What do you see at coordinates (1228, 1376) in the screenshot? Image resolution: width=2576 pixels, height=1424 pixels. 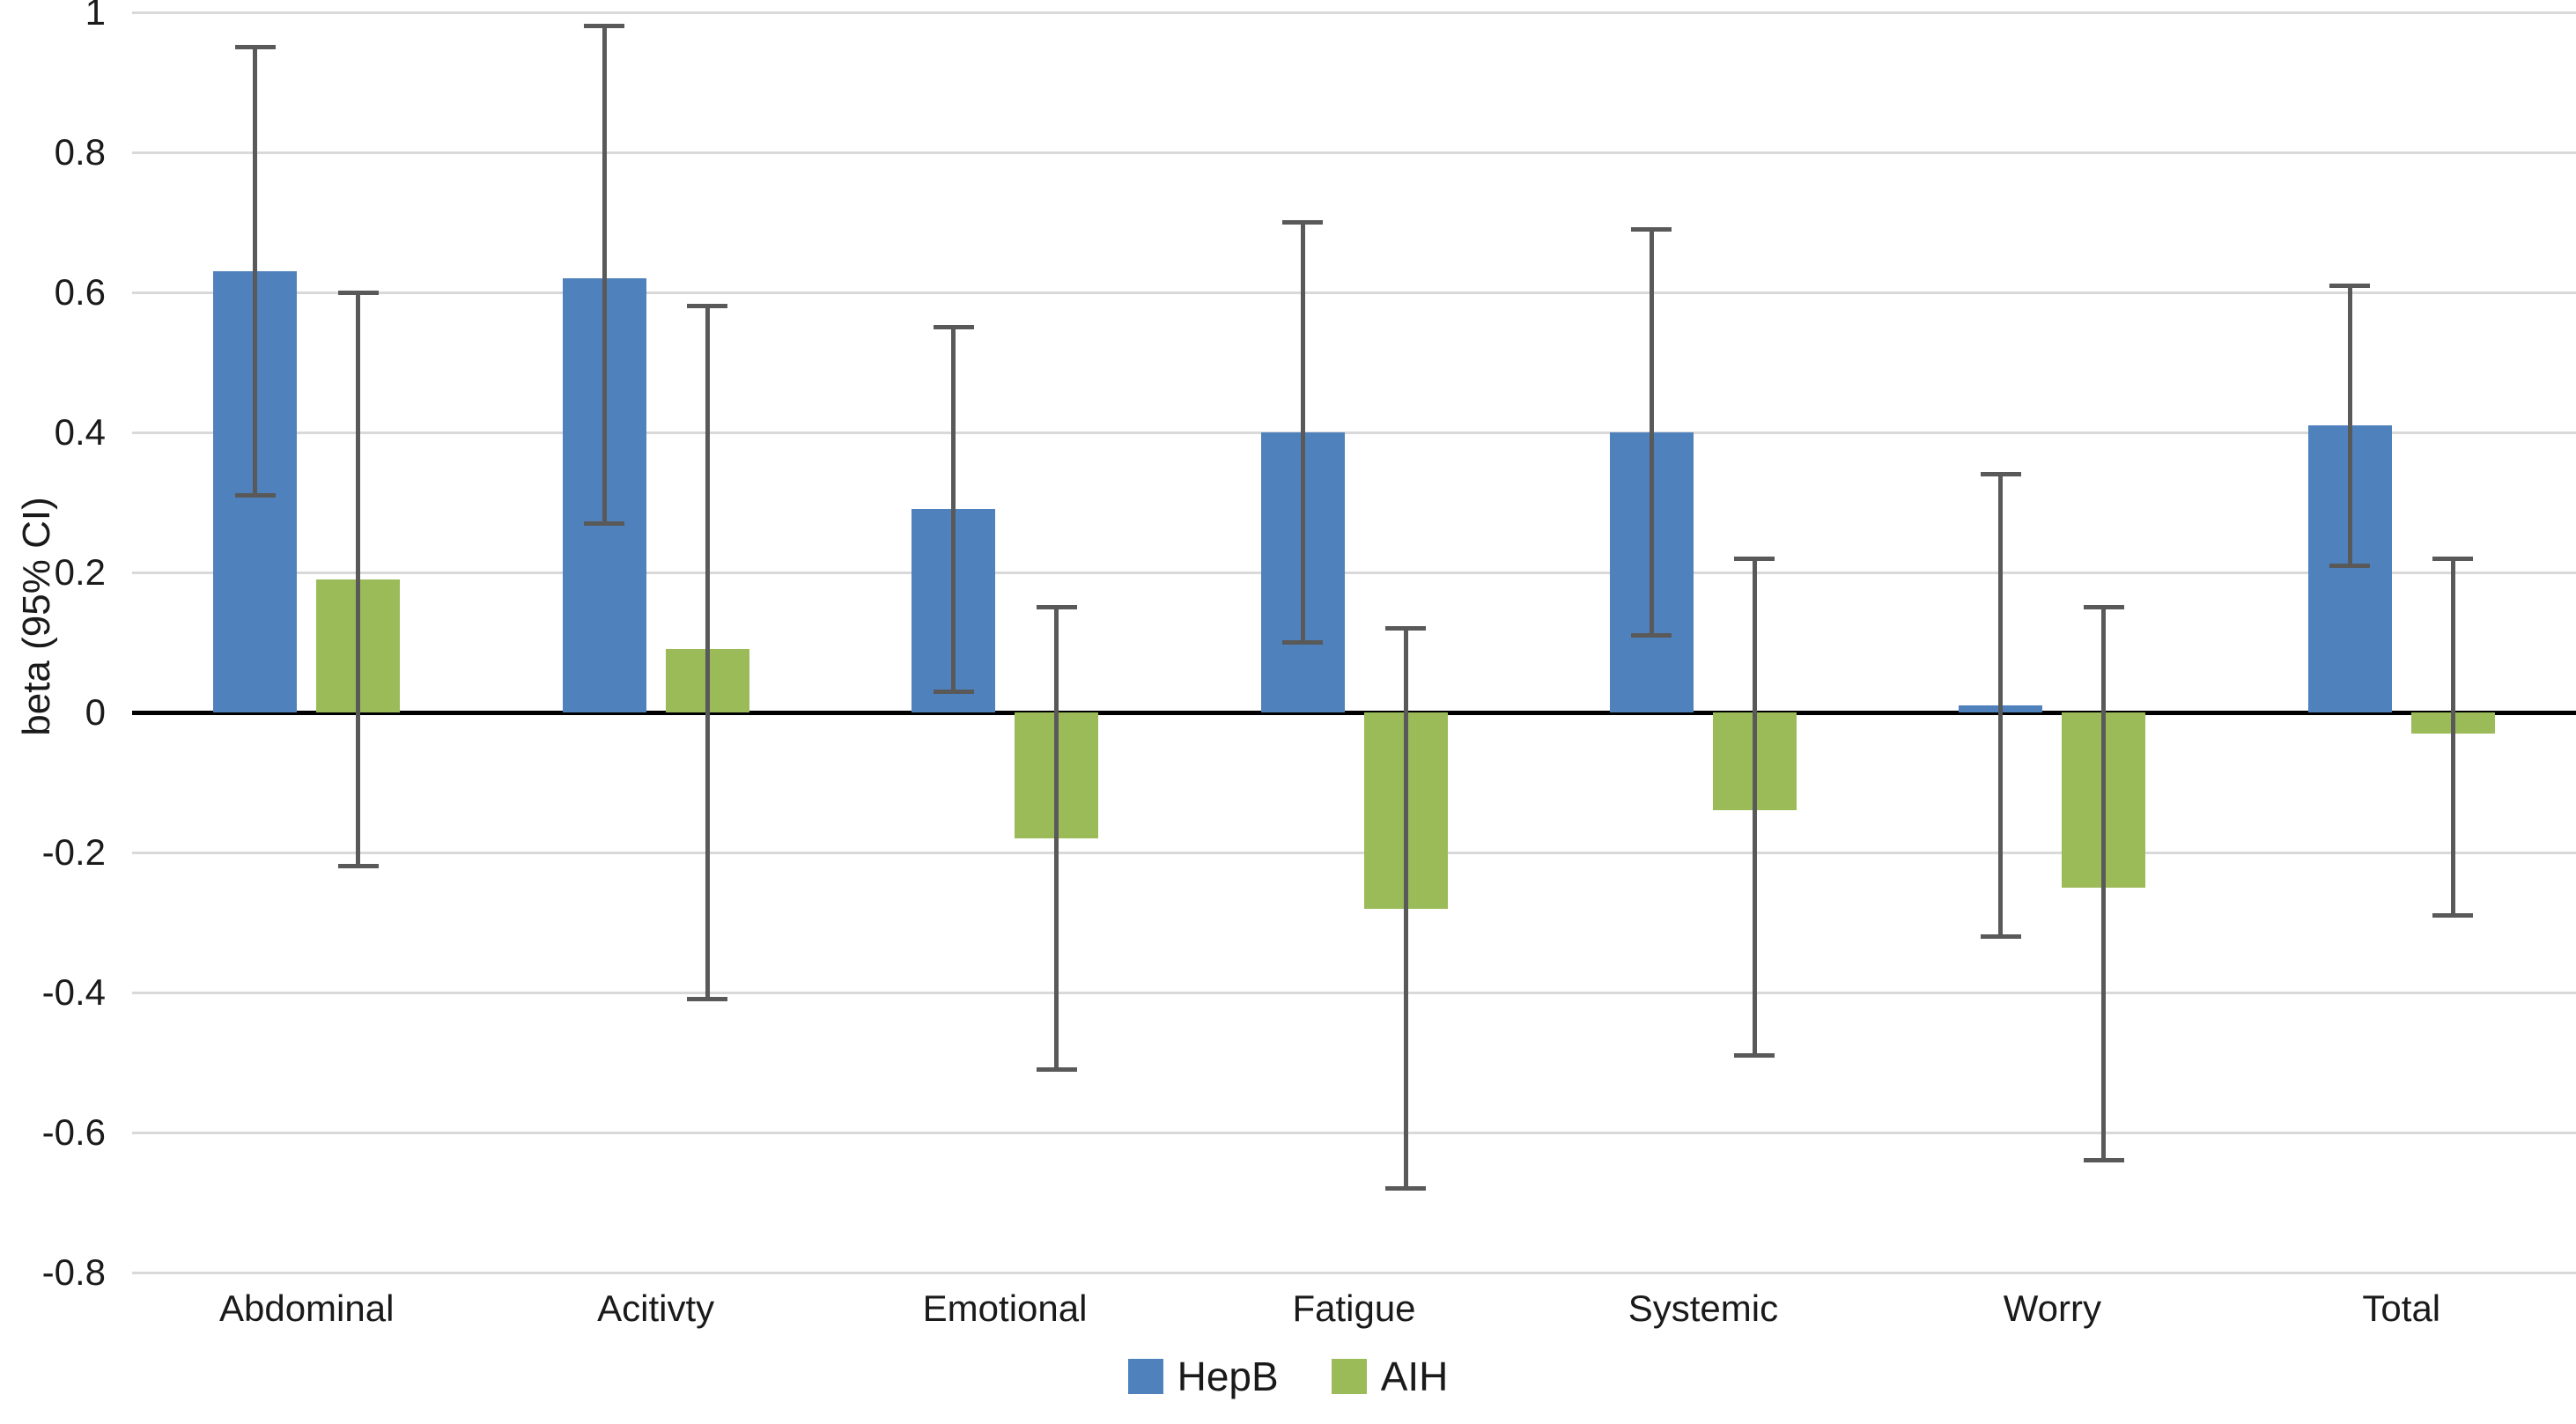 I see `legend-label-hepb: HepB` at bounding box center [1228, 1376].